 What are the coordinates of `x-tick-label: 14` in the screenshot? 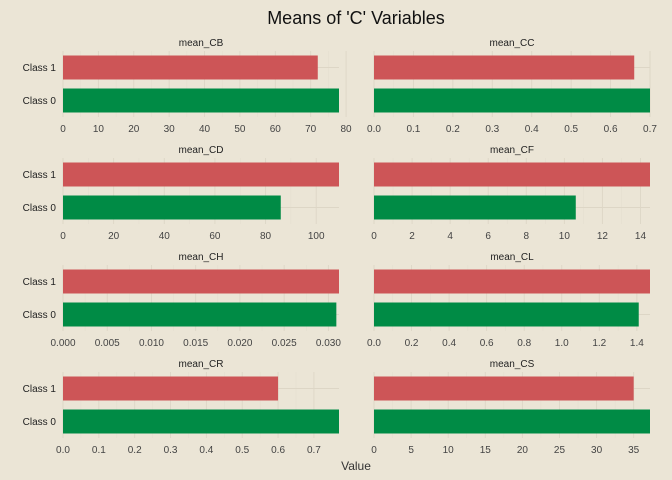 It's located at (641, 236).